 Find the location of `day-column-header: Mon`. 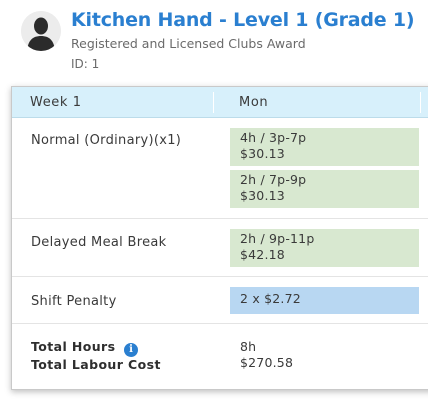

day-column-header: Mon is located at coordinates (254, 102).